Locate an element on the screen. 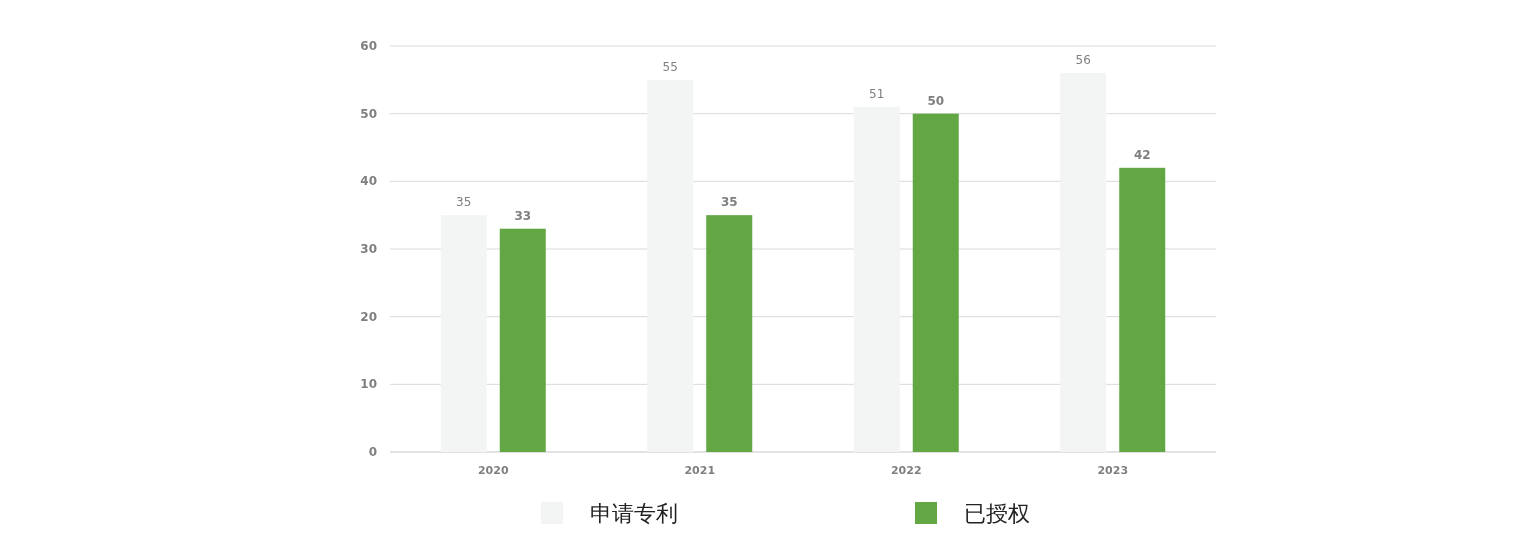 The image size is (1532, 542). y-tick-label: 50 is located at coordinates (368, 113).